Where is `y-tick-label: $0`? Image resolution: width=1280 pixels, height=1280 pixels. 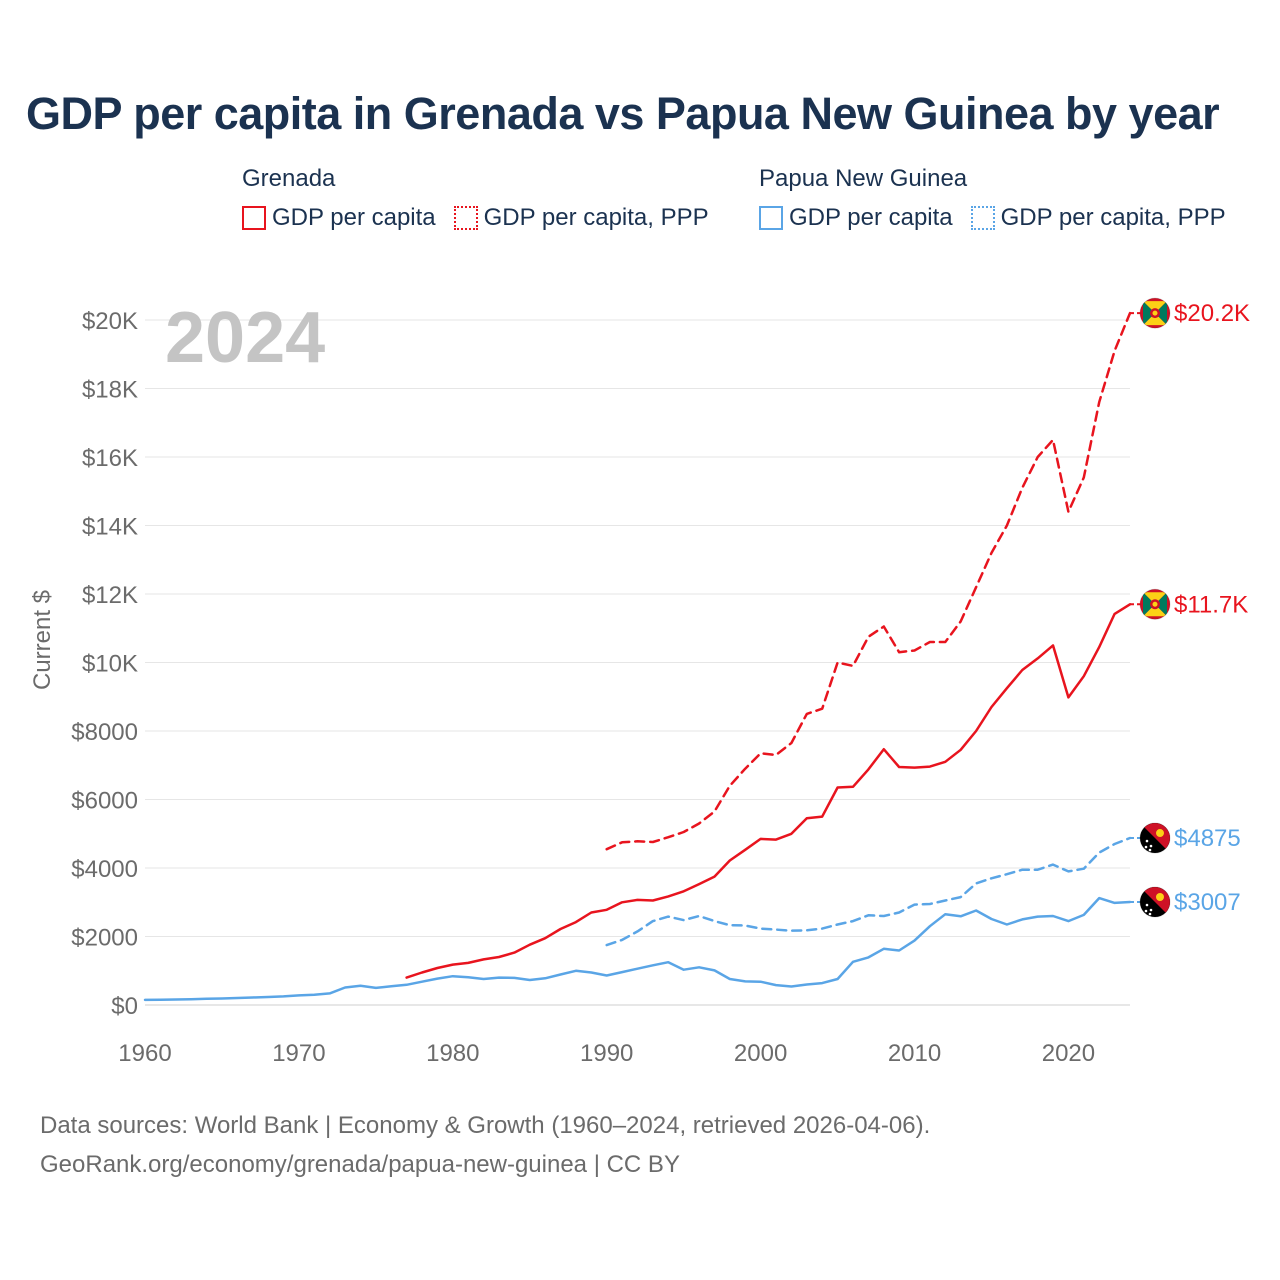 y-tick-label: $0 is located at coordinates (124, 1006).